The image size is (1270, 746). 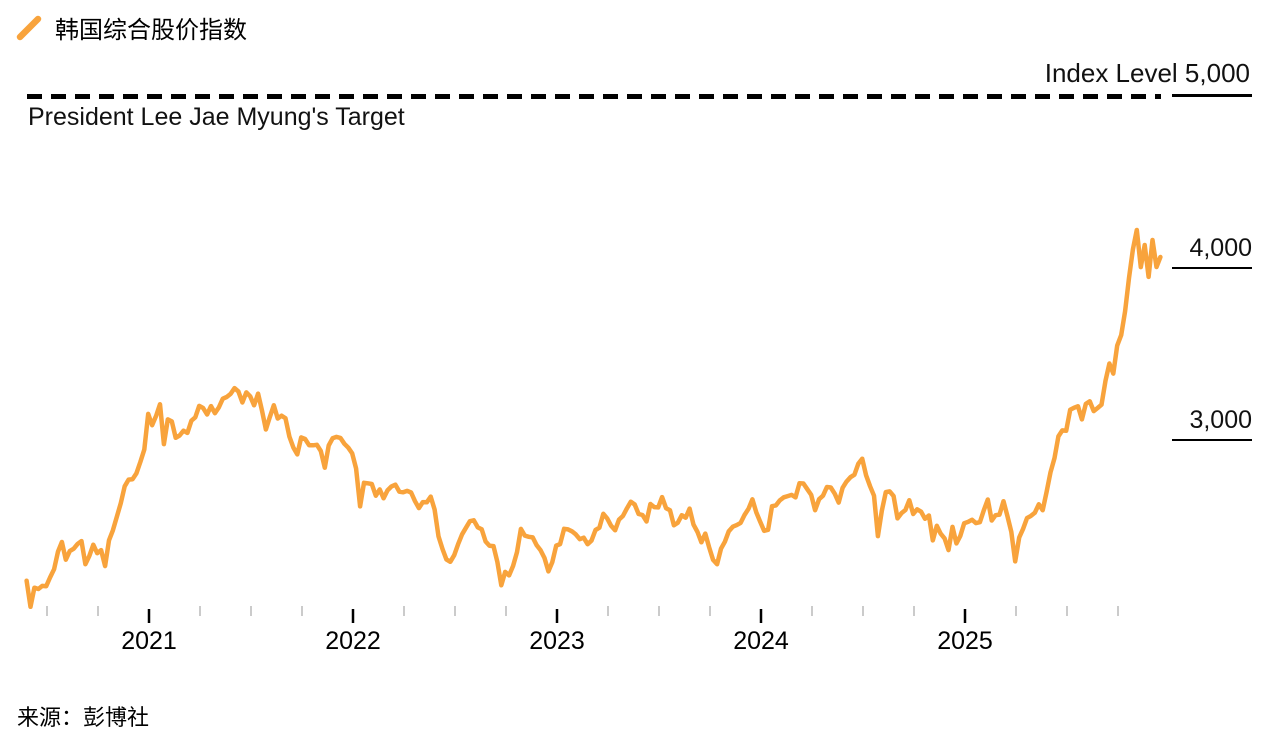 I want to click on legend-series-label: 韩国综合股价指数, so click(x=151, y=30).